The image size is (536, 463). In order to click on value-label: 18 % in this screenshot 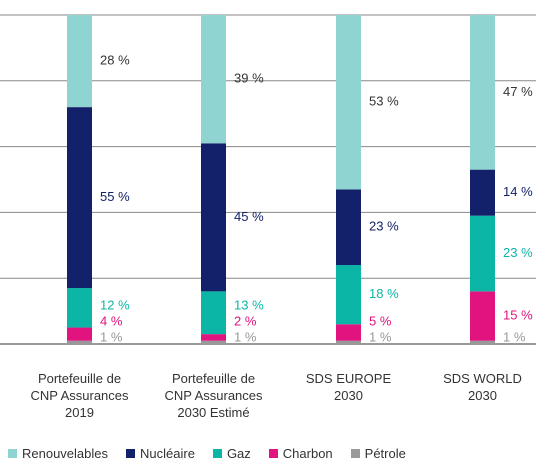, I will do `click(384, 293)`.